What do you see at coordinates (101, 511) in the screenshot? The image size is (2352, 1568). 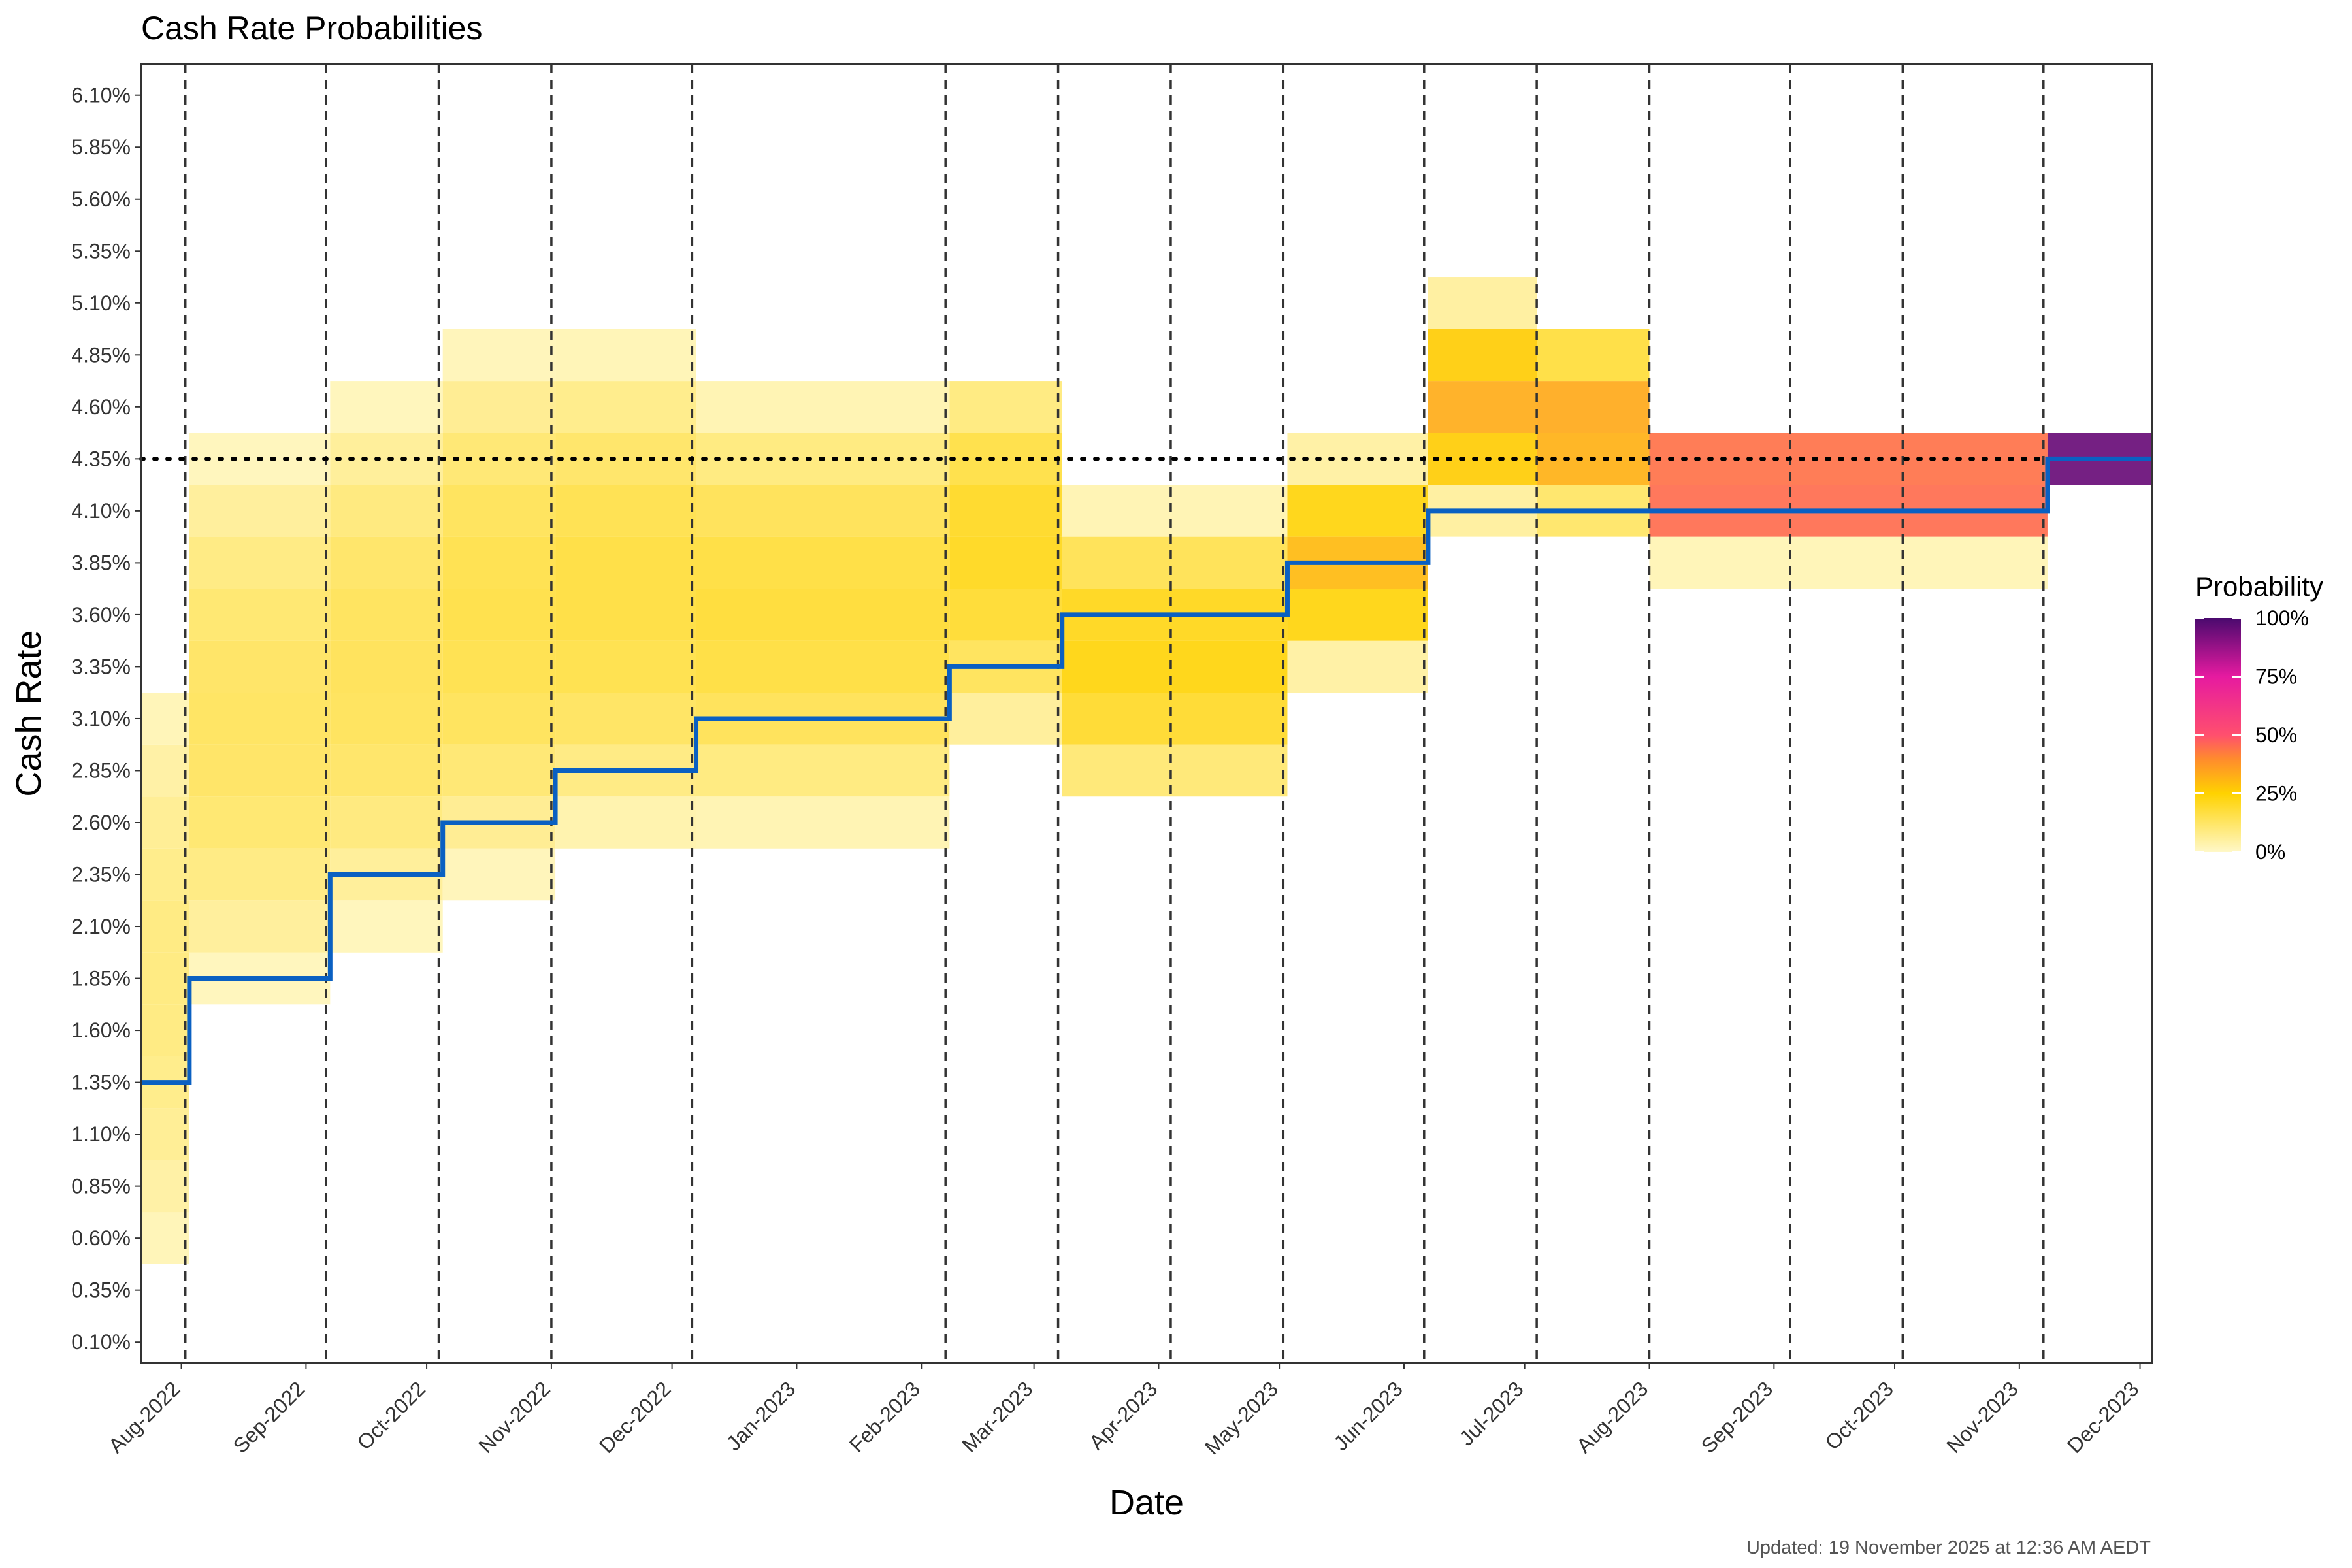 I see `y-tick-label: 4.10%` at bounding box center [101, 511].